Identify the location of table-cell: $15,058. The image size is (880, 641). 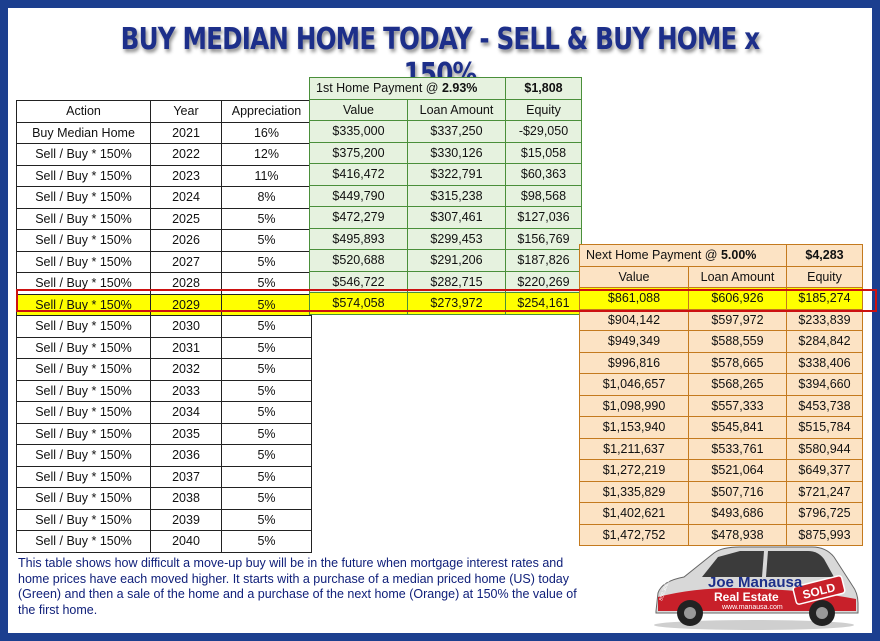
(543, 152).